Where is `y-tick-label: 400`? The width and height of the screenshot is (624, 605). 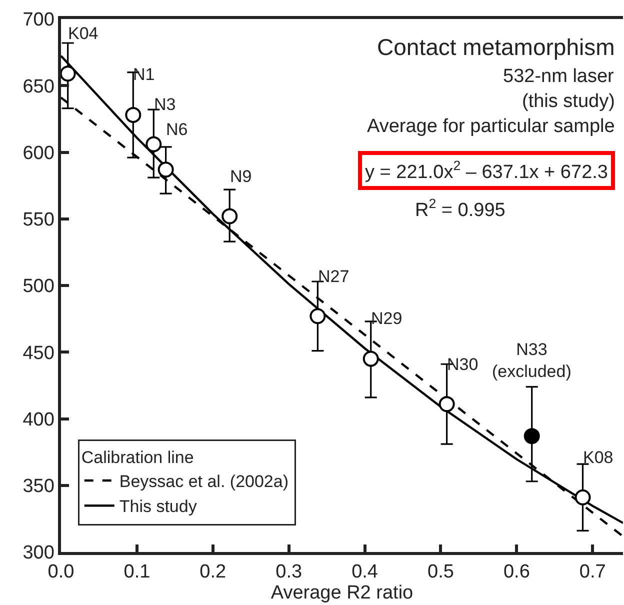
y-tick-label: 400 is located at coordinates (38, 419).